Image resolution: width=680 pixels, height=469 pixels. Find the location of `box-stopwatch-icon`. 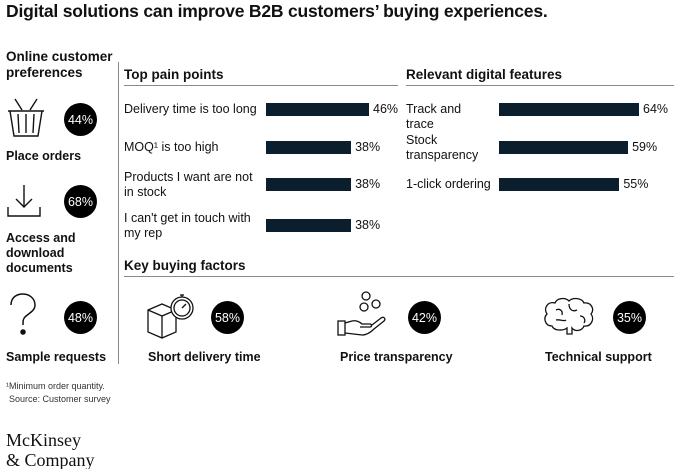

box-stopwatch-icon is located at coordinates (170, 316).